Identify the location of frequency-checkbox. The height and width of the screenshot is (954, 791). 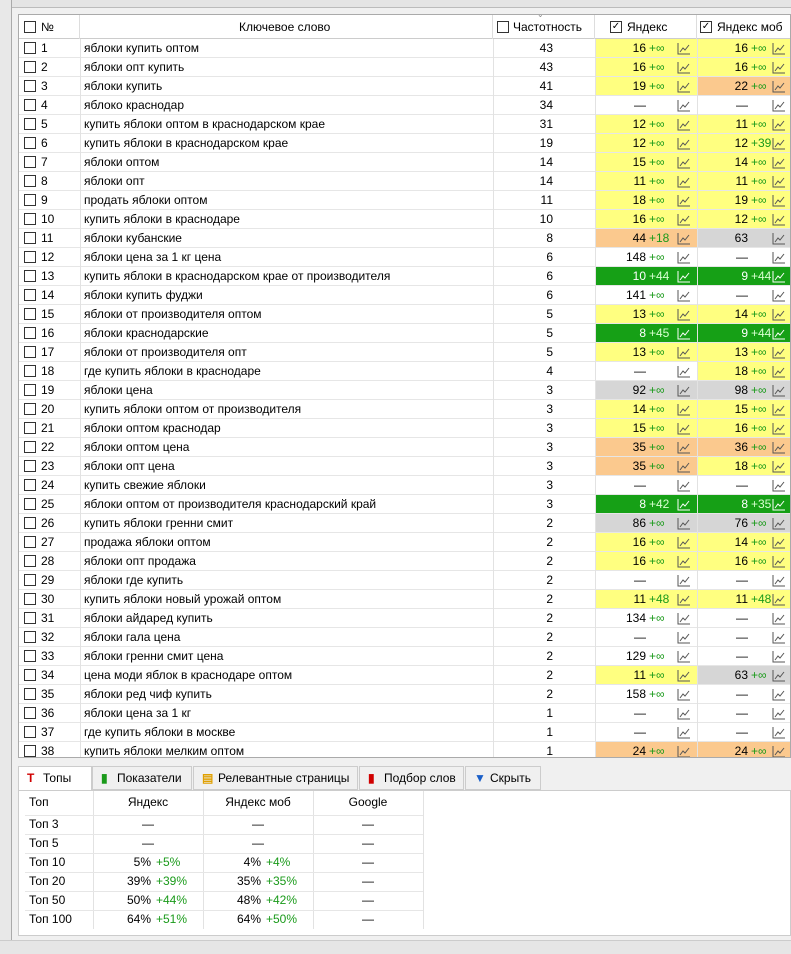
(503, 27).